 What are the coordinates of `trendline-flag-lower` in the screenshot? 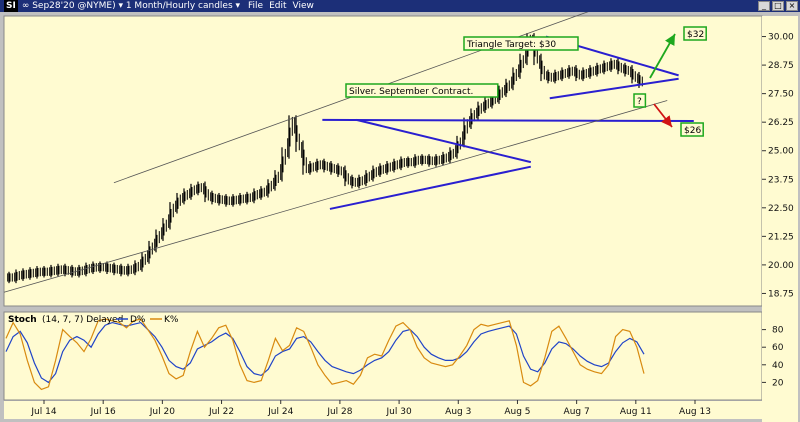 It's located at (614, 88).